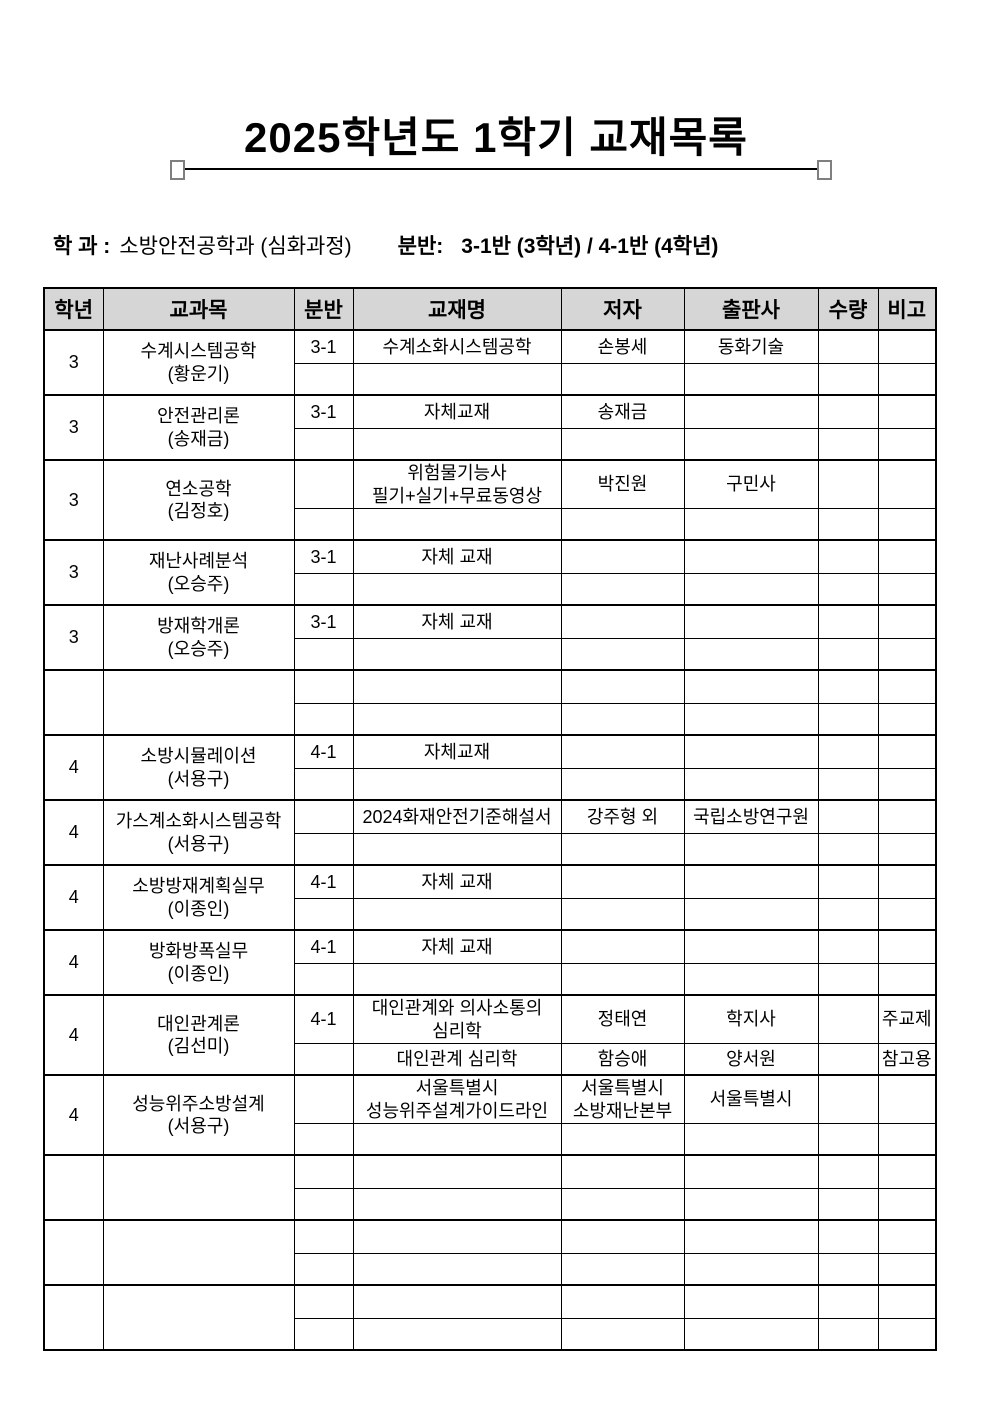  I want to click on table-row: 4 소방방재계획실무 (이종인) 4-1 자체 교재, so click(490, 897).